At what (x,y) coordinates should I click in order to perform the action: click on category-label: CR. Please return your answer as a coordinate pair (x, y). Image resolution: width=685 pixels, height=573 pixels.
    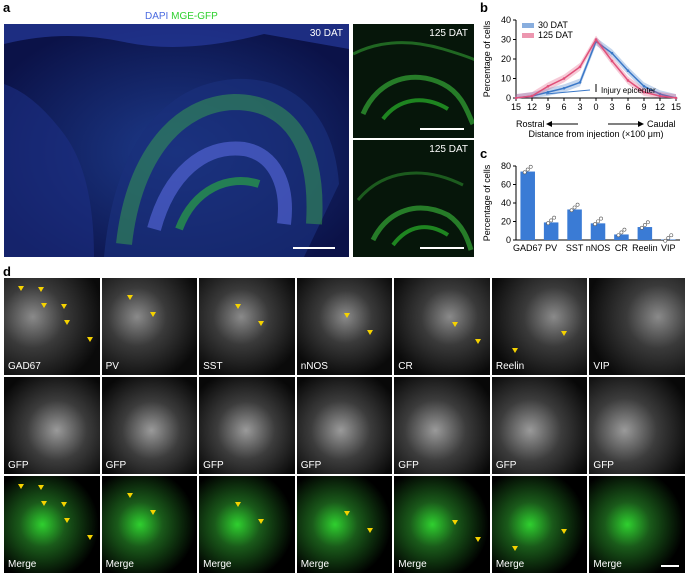
    Looking at the image, I should click on (621, 248).